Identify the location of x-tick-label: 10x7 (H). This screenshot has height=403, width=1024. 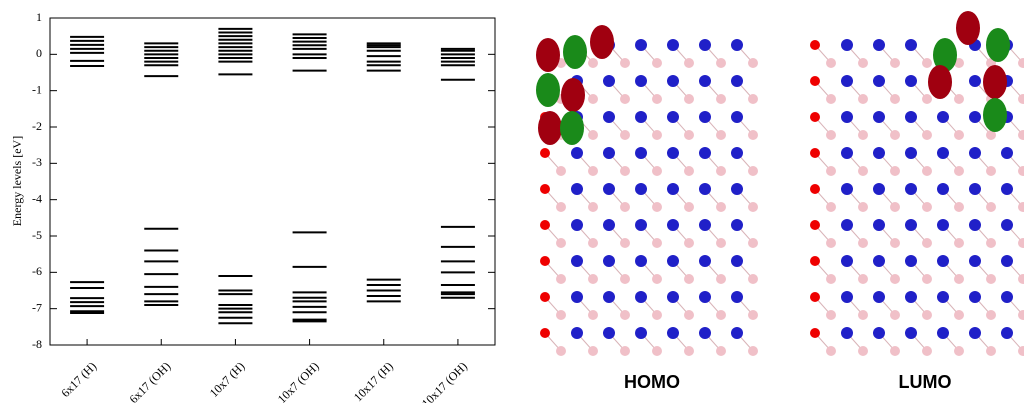
(227, 379).